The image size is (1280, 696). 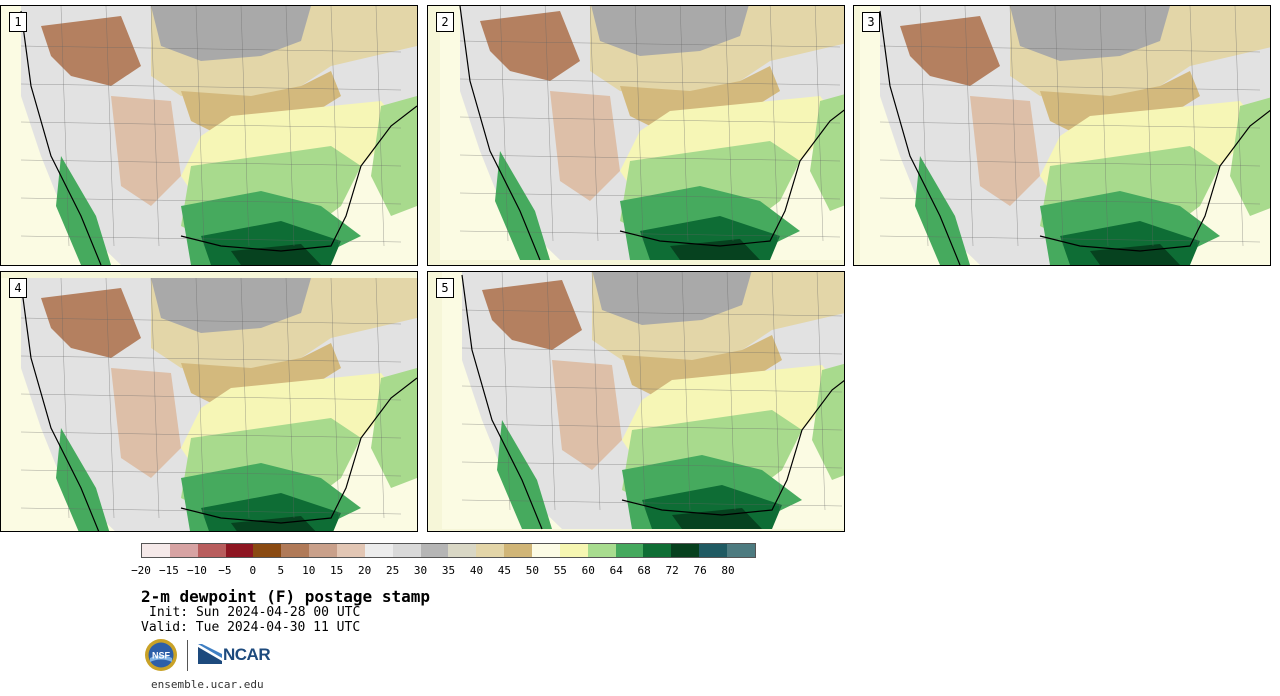 I want to click on panel-number: 5, so click(x=445, y=288).